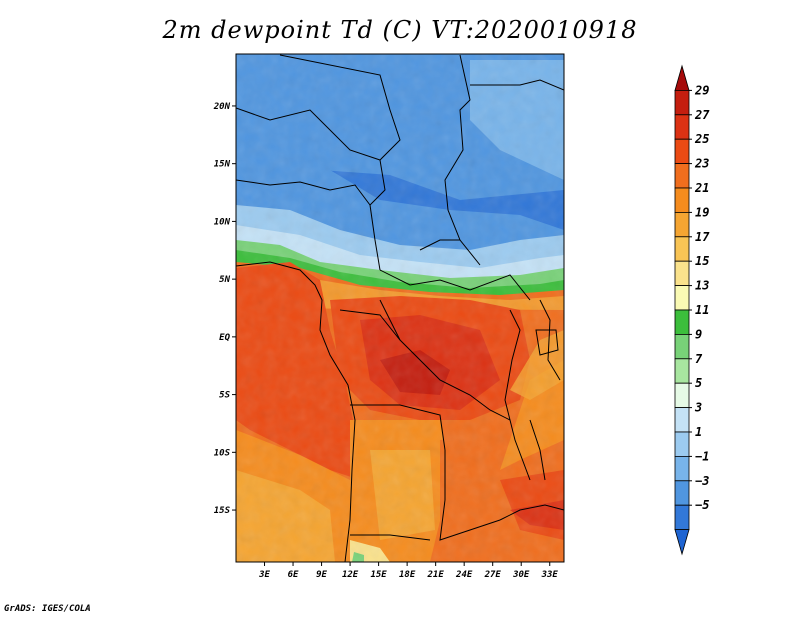 This screenshot has width=800, height=618. I want to click on colorbar-label: −3, so click(702, 481).